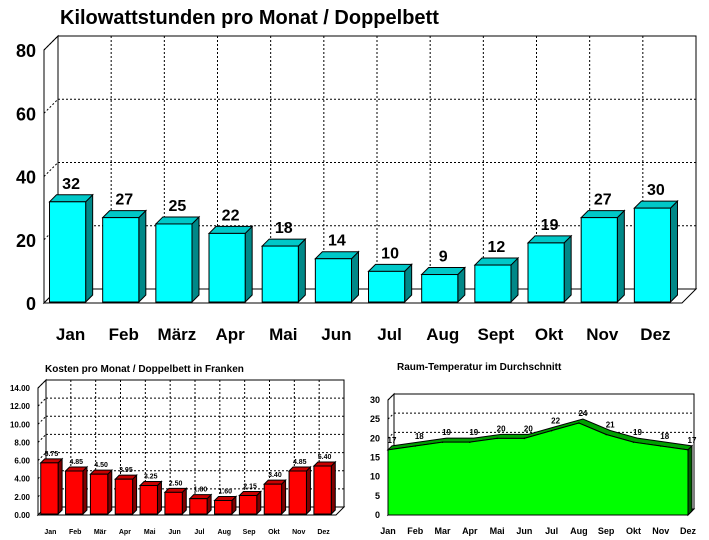 The height and width of the screenshot is (540, 709). I want to click on data-label: 2.50, so click(176, 483).